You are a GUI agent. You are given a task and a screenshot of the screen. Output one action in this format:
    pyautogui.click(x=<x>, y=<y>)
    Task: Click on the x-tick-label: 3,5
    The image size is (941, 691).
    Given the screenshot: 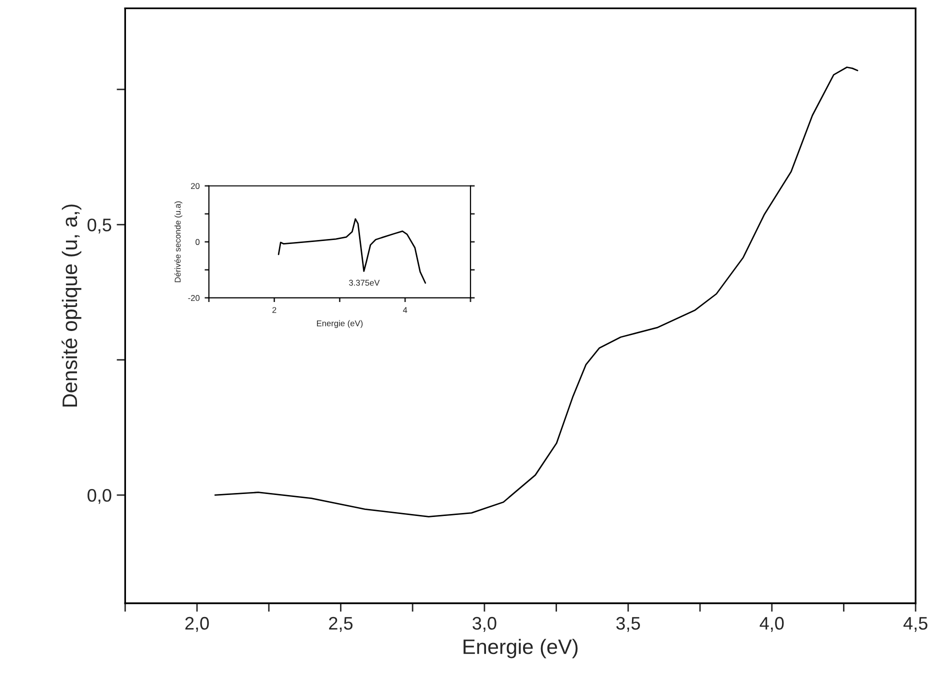 What is the action you would take?
    pyautogui.click(x=628, y=624)
    